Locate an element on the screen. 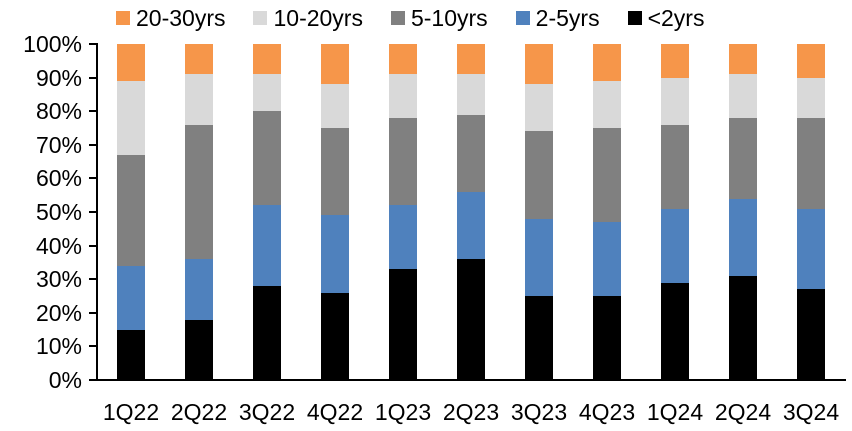 The width and height of the screenshot is (852, 431). legend-item: 10-20yrs is located at coordinates (308, 18).